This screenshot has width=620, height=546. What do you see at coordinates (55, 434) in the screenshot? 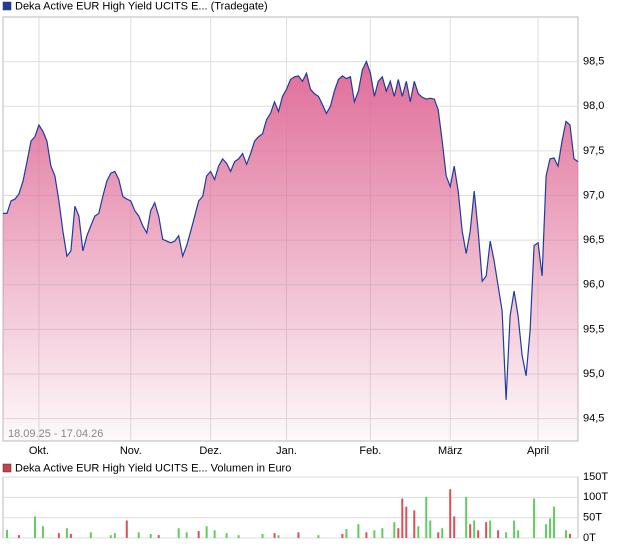
I see `date-range: 18.09.25 - 17.04.26` at bounding box center [55, 434].